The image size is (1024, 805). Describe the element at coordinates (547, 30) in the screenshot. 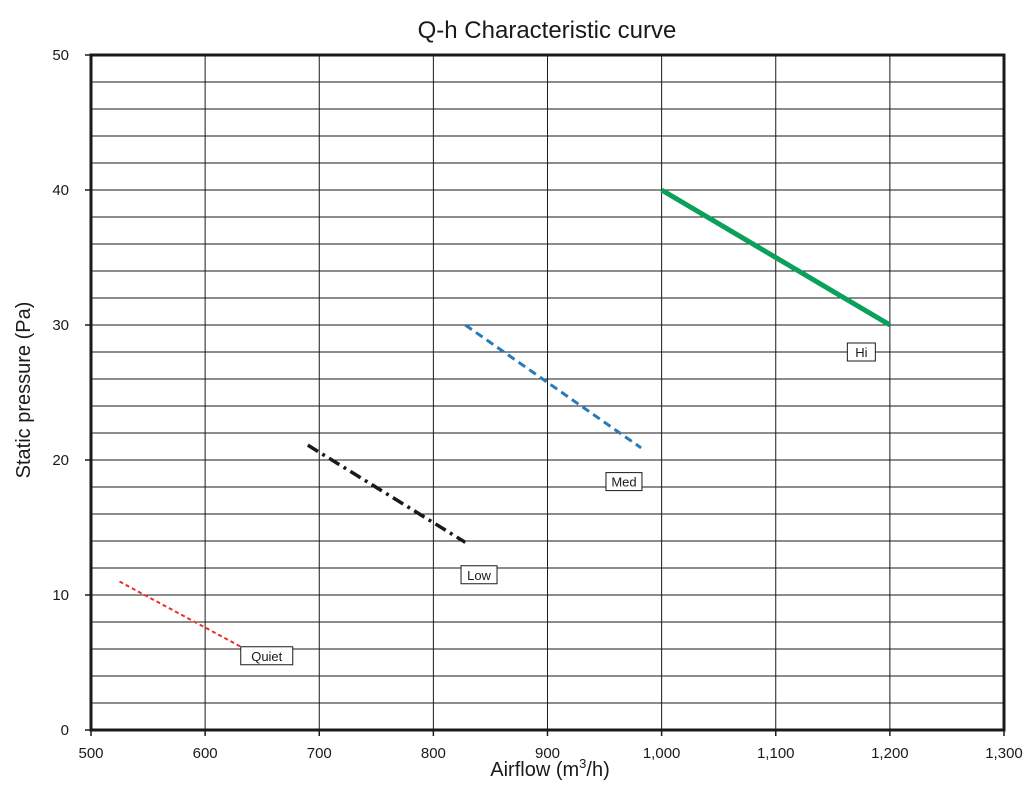

I see `chart-title: Q-h Characteristic curve` at that location.